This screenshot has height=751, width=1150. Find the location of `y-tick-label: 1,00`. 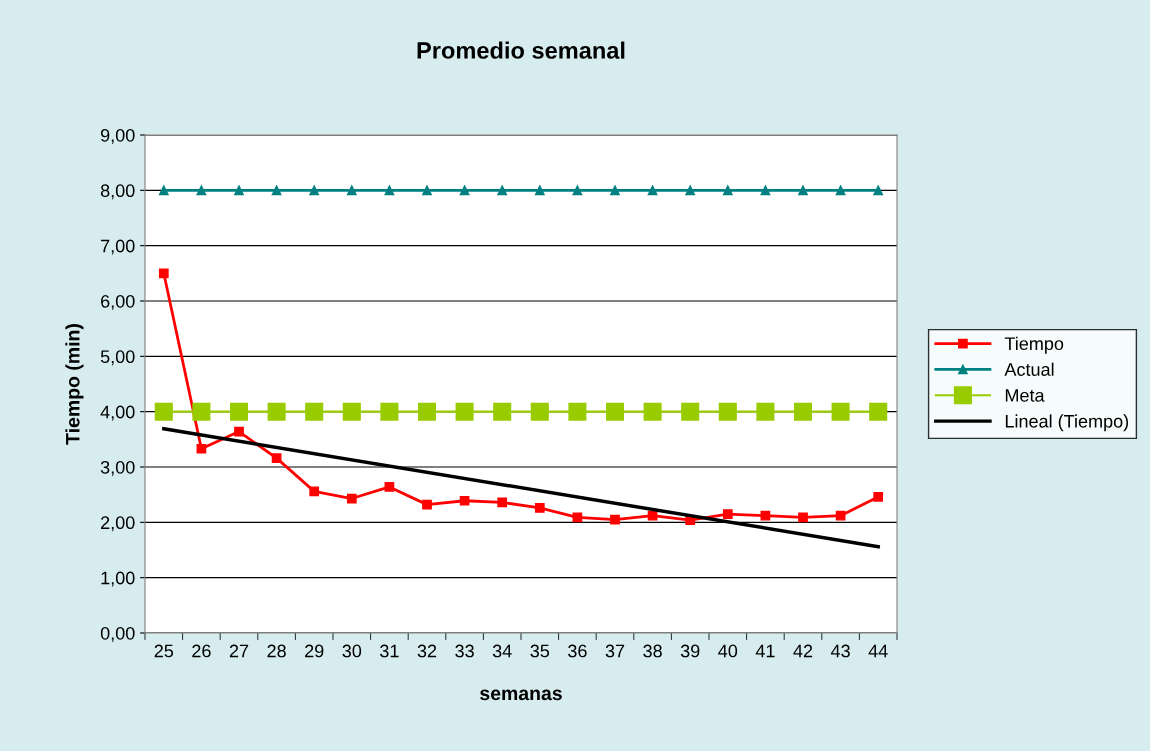

y-tick-label: 1,00 is located at coordinates (118, 579).